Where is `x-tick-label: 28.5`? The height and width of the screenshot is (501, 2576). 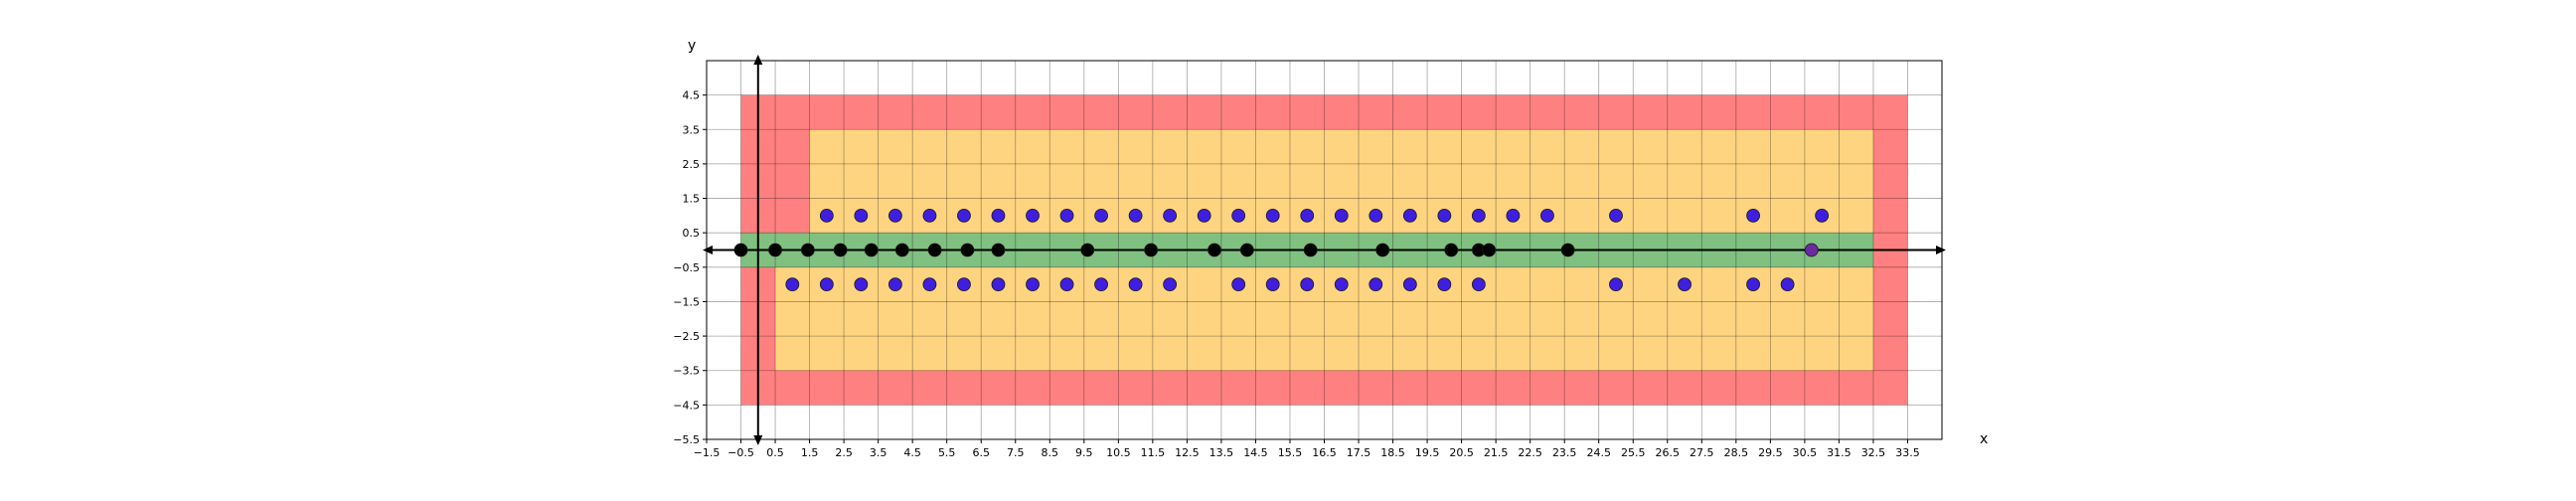
x-tick-label: 28.5 is located at coordinates (1736, 452).